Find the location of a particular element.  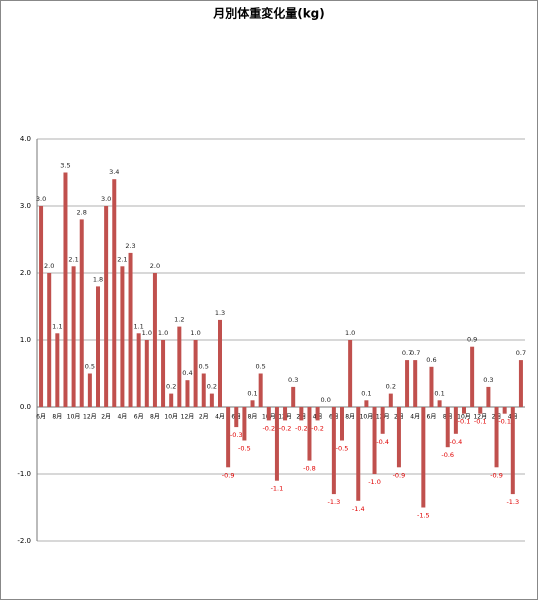

value-label: 1.1 is located at coordinates (57, 326).